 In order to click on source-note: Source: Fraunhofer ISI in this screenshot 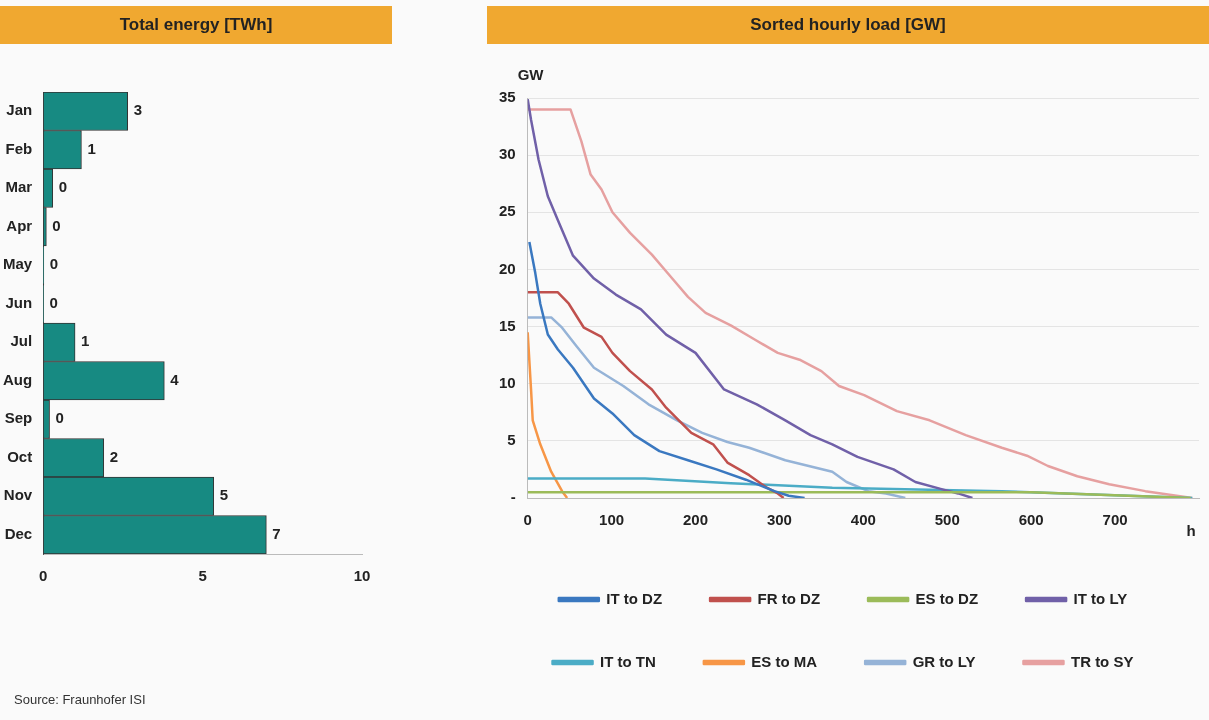, I will do `click(80, 699)`.